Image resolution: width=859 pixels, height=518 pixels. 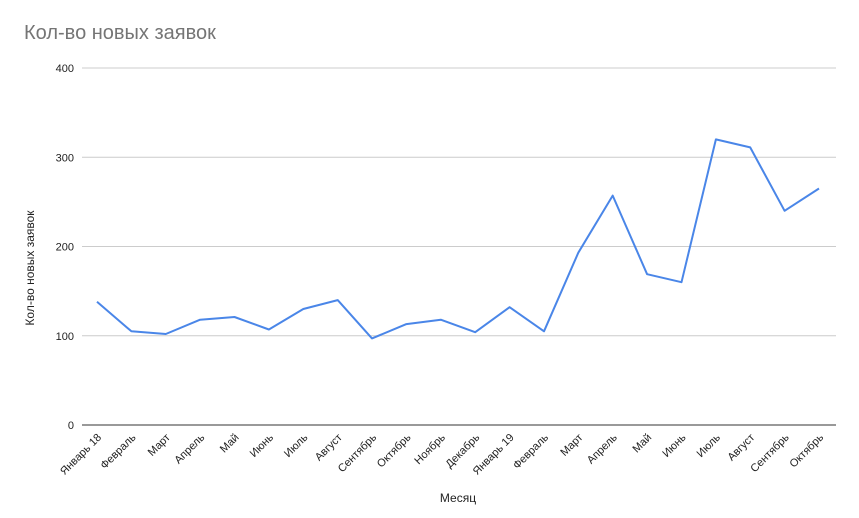 What do you see at coordinates (120, 33) in the screenshot?
I see `chart-title: Кол-во новых заявок` at bounding box center [120, 33].